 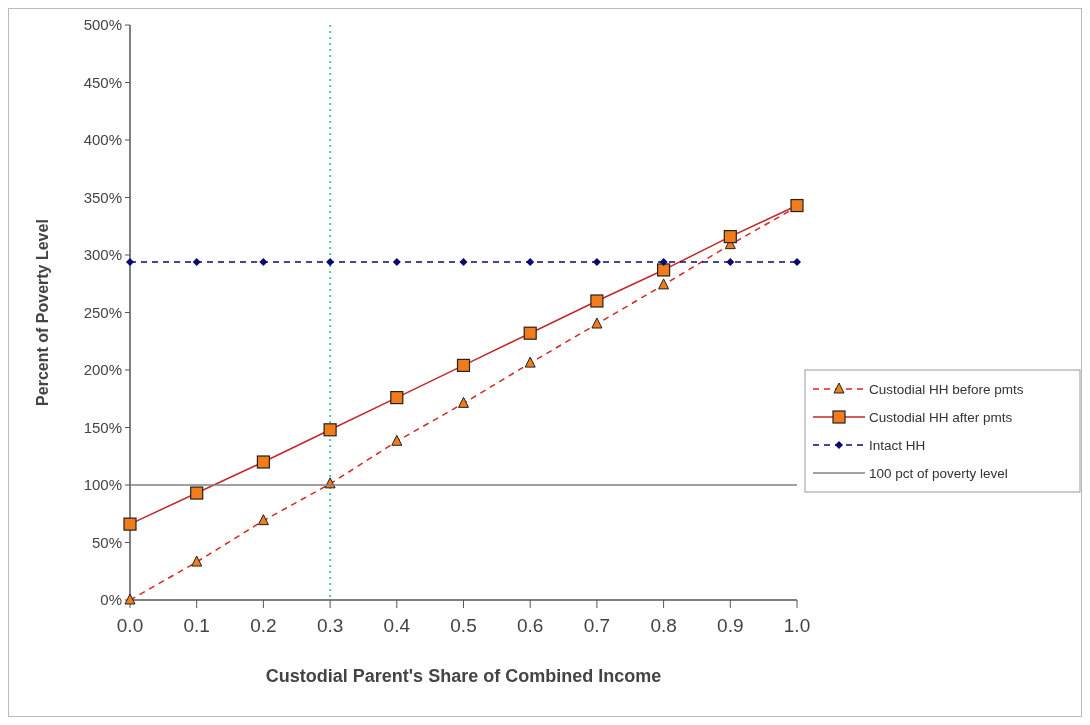 What do you see at coordinates (102, 312) in the screenshot?
I see `y-tick-label: 250%` at bounding box center [102, 312].